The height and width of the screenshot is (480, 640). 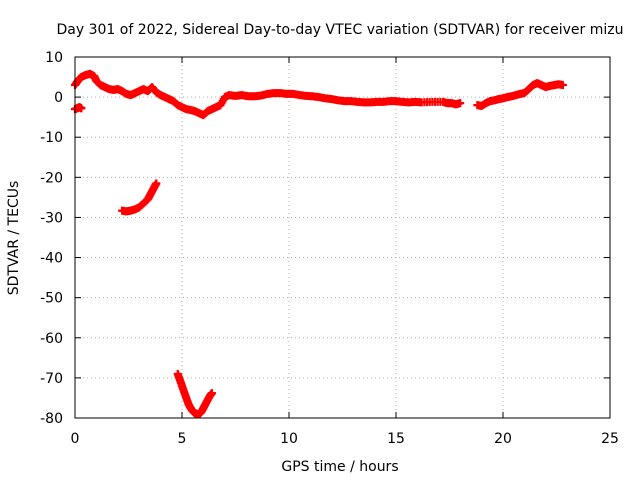 What do you see at coordinates (58, 98) in the screenshot?
I see `y-tick-label: 0` at bounding box center [58, 98].